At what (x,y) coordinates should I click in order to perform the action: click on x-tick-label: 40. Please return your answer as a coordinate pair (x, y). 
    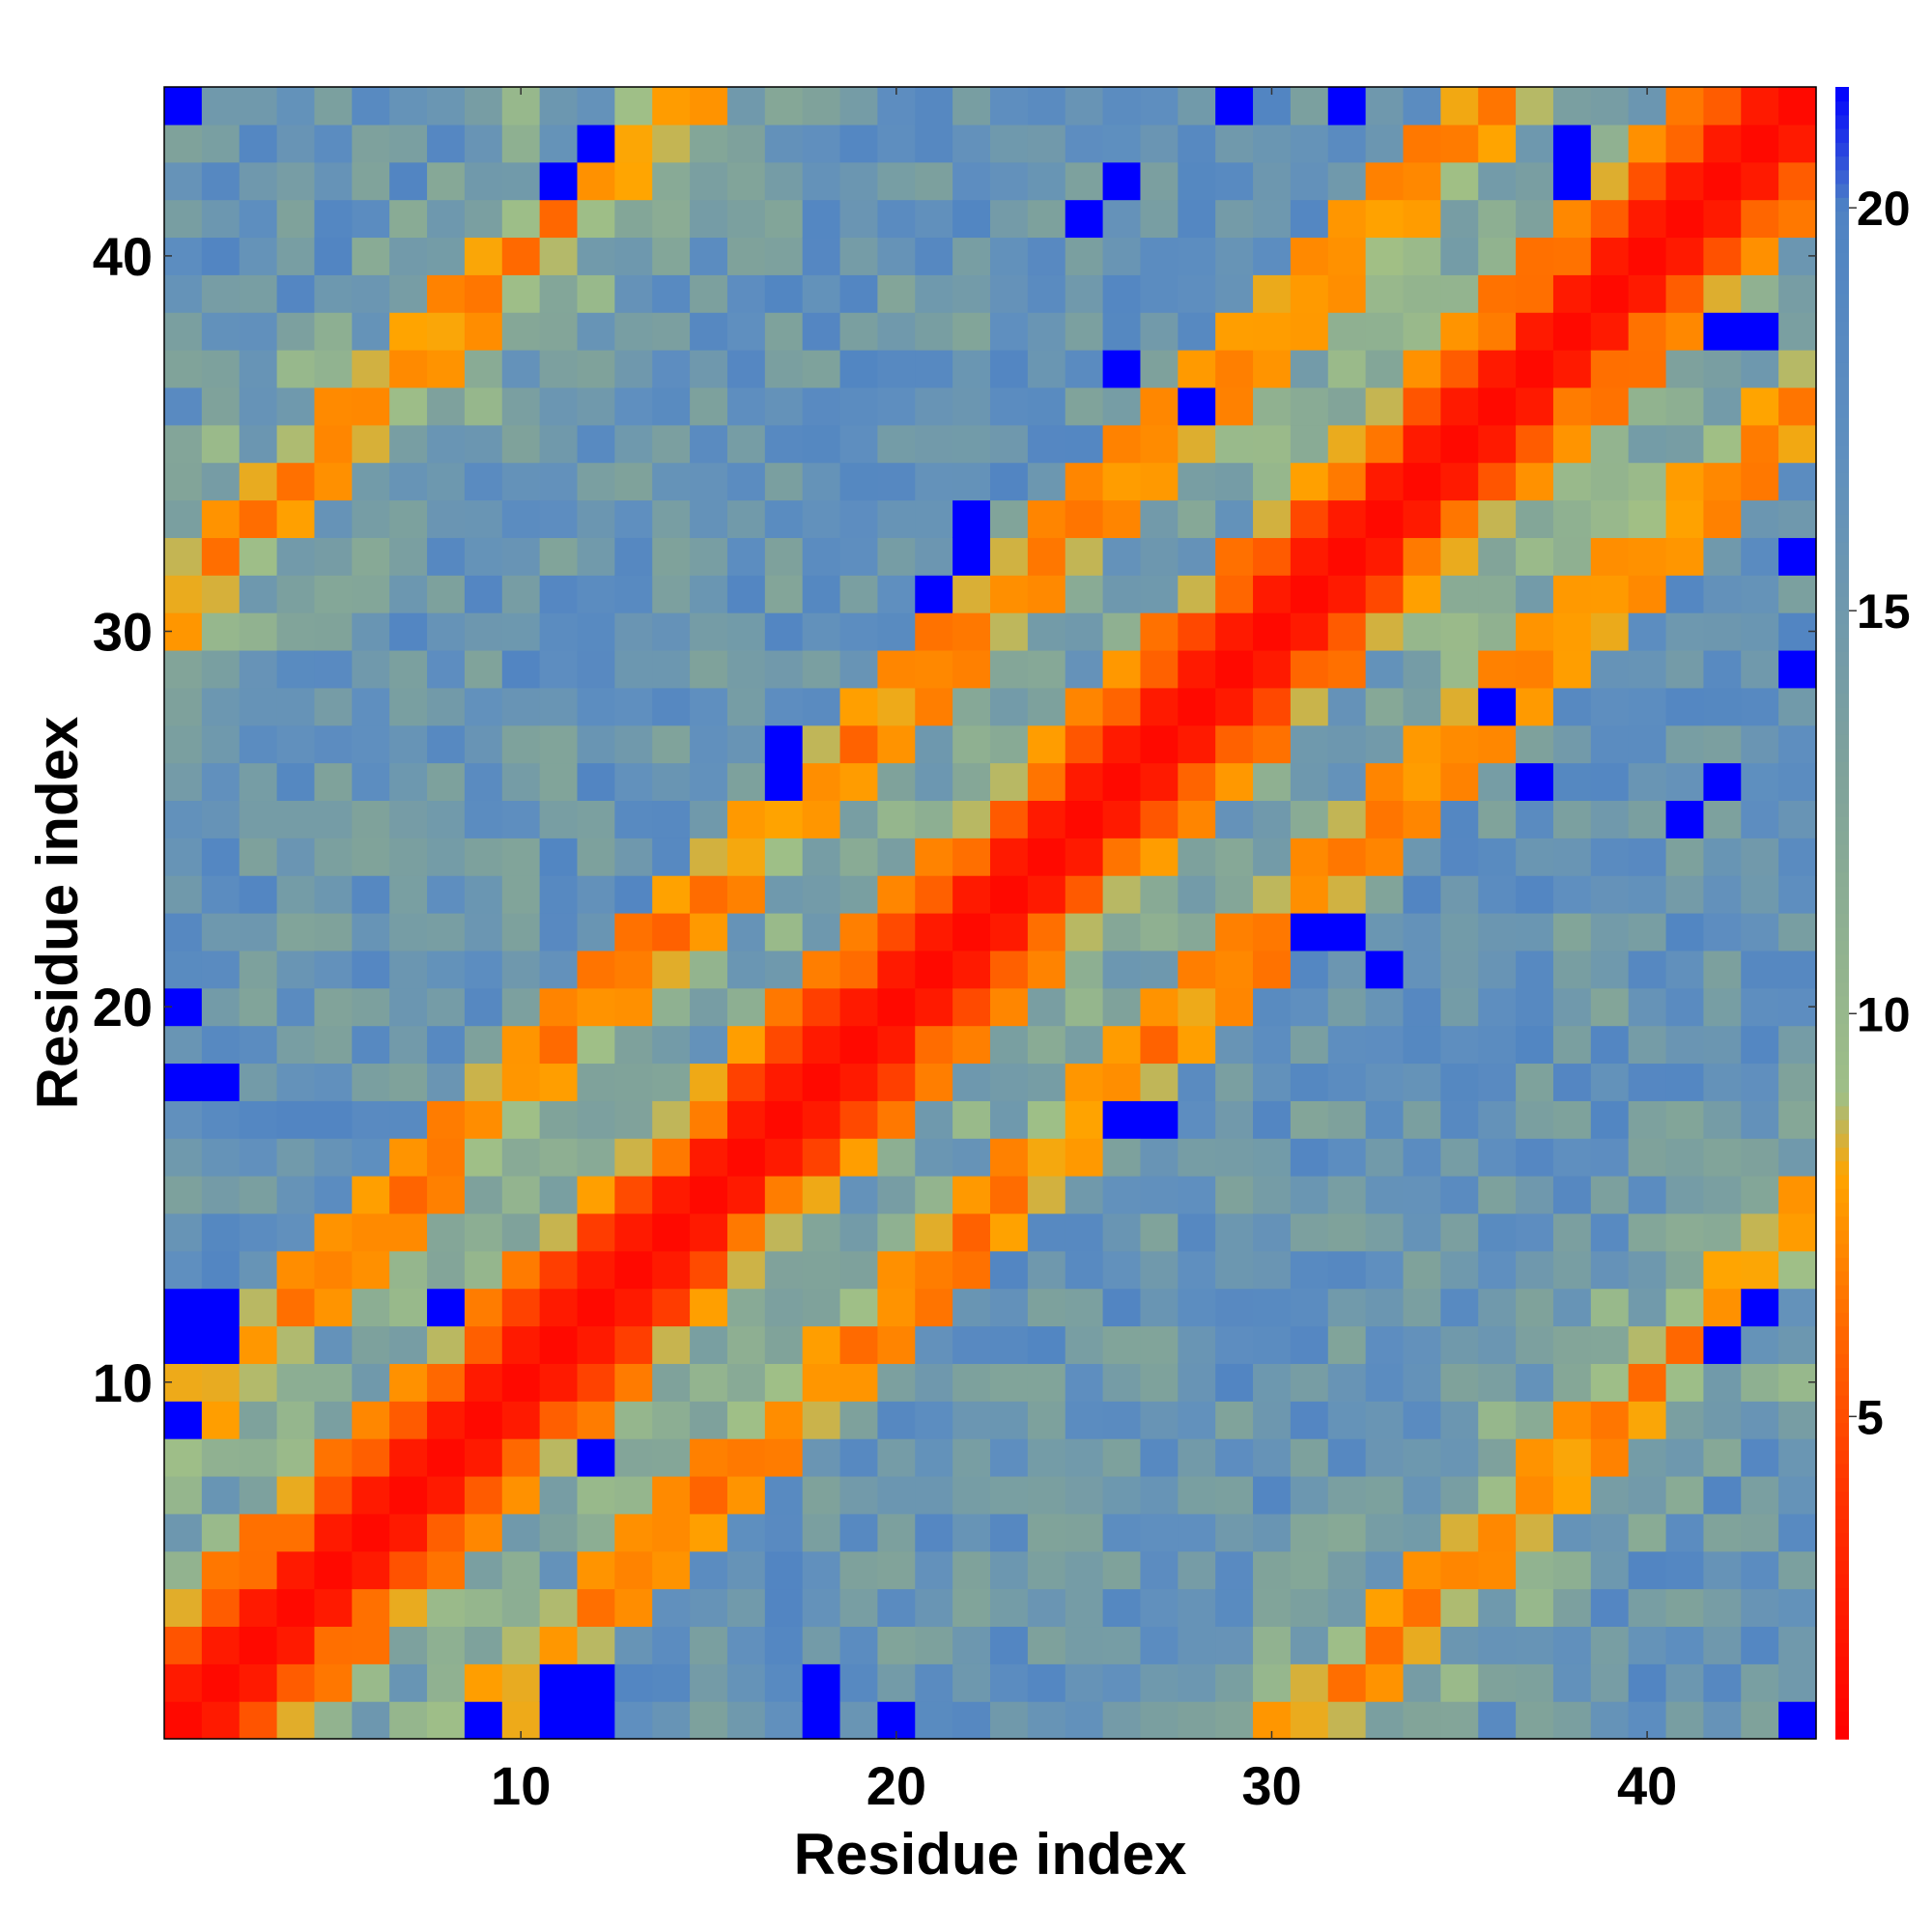
    Looking at the image, I should click on (1647, 1785).